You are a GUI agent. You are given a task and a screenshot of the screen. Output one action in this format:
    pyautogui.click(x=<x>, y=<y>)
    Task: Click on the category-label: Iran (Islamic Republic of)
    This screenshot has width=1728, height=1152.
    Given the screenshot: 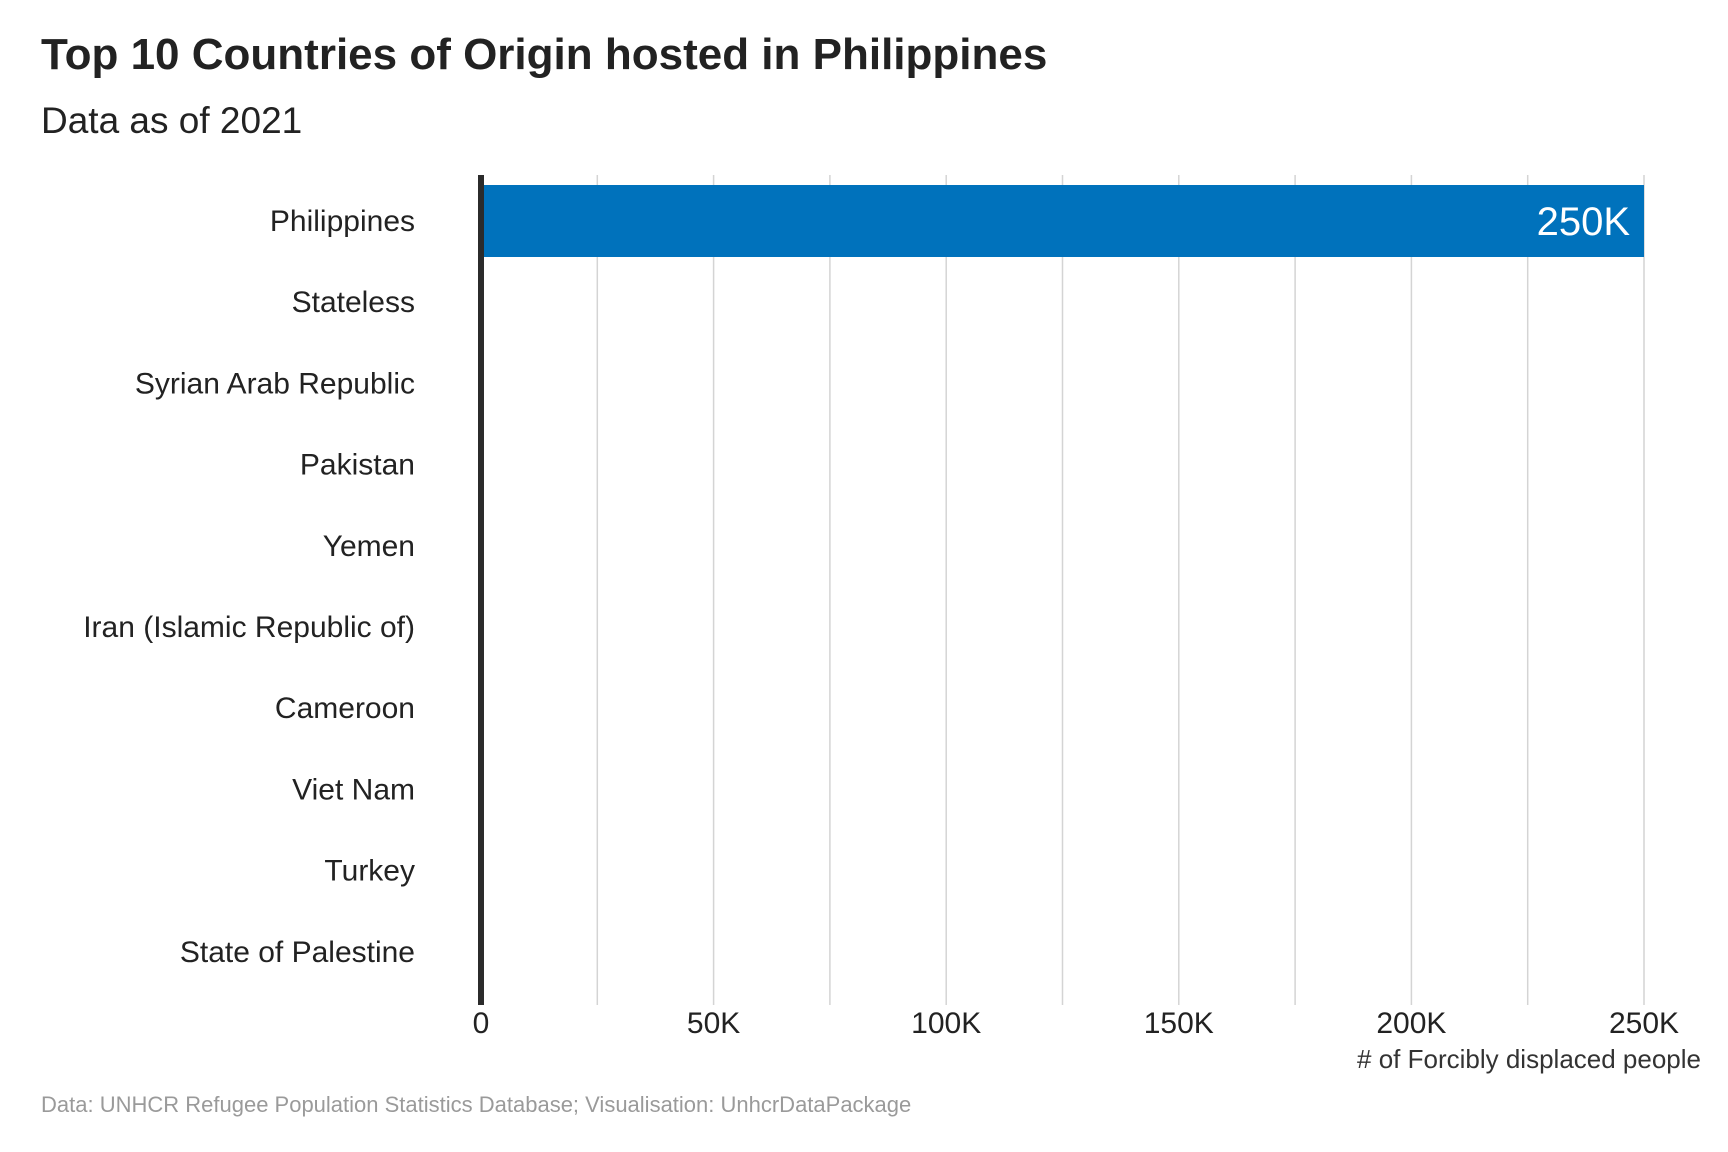 What is the action you would take?
    pyautogui.click(x=249, y=627)
    